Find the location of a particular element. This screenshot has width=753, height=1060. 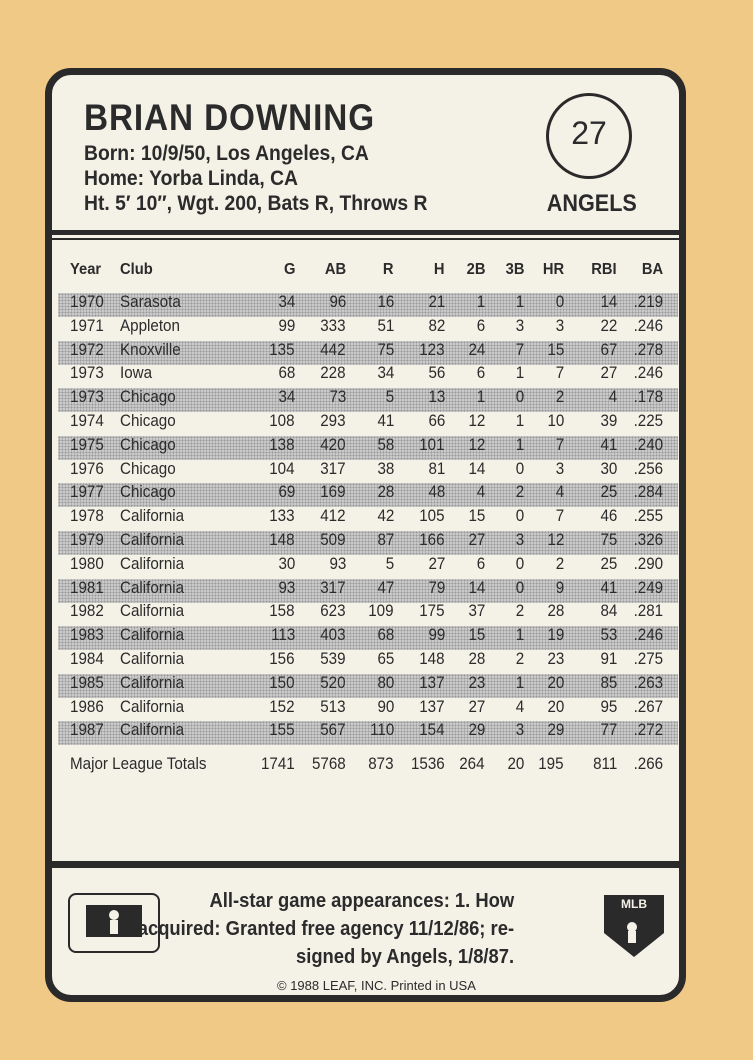

stat-cell: Knoxville is located at coordinates (150, 349).